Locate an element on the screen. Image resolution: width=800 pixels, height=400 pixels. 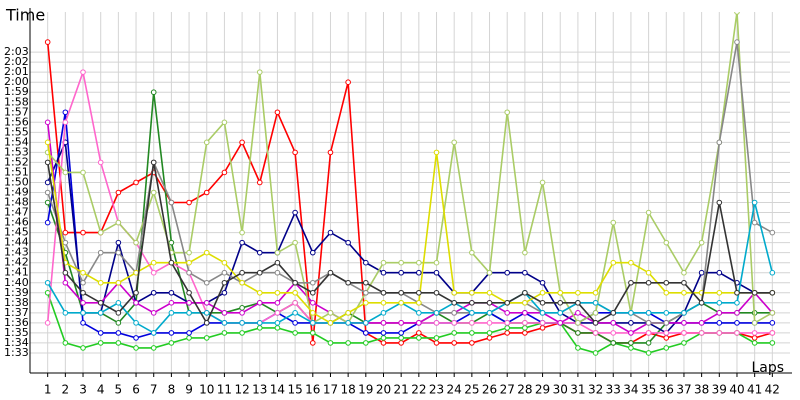
y-tick-label: 1:52 is located at coordinates (16, 161).